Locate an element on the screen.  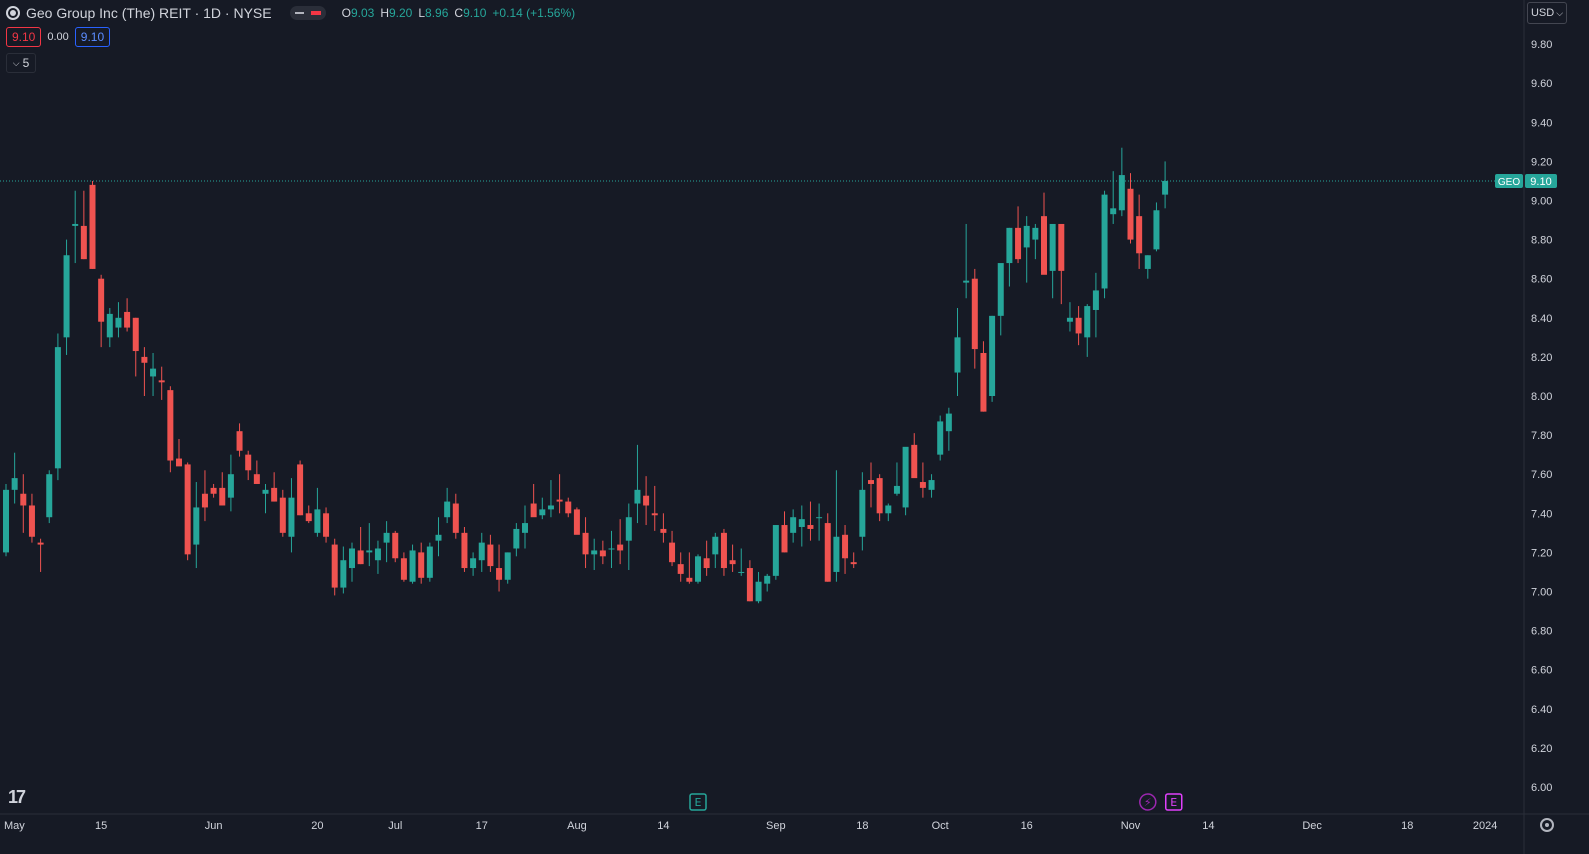
dividend-marker-icon: ⚡ is located at coordinates (1148, 802).